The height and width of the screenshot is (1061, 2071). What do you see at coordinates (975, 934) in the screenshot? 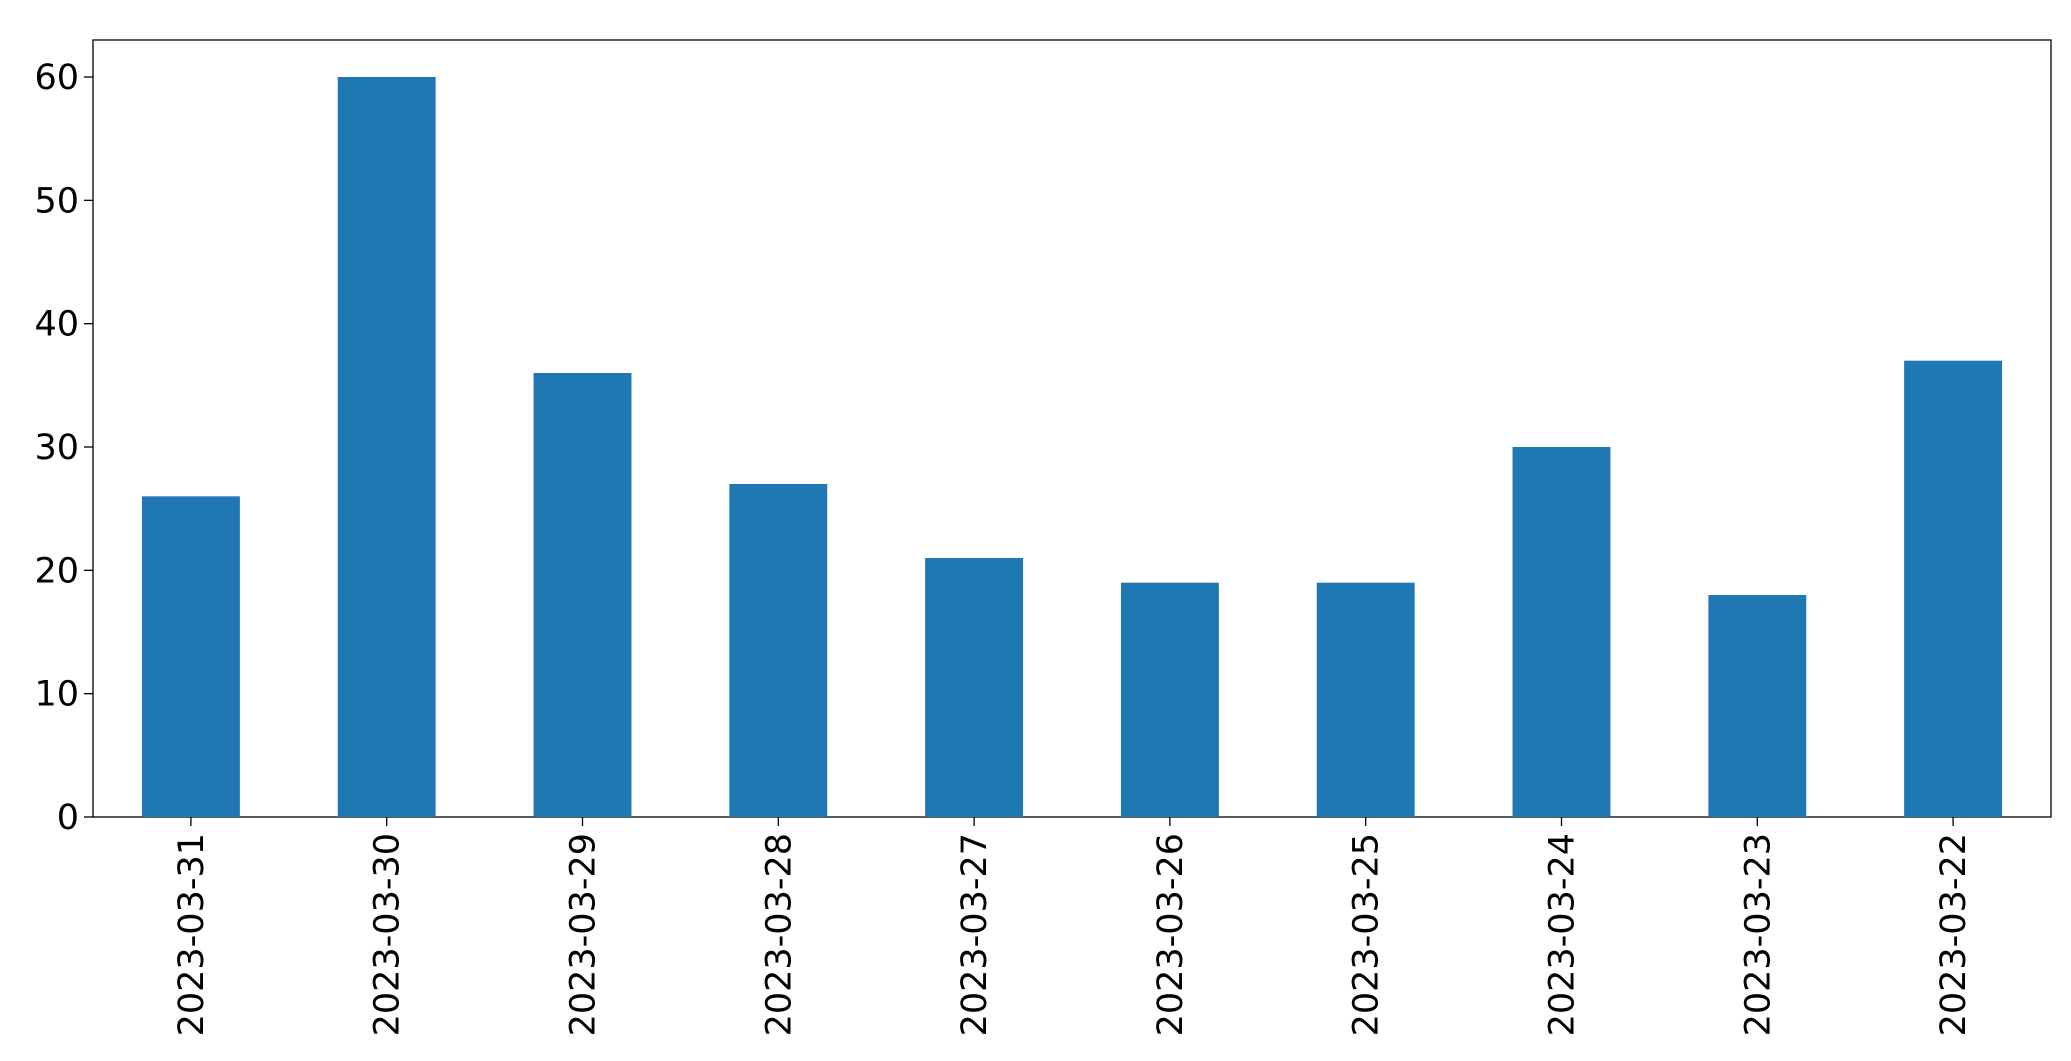
I see `x-tick-label: 2023-03-27` at bounding box center [975, 934].